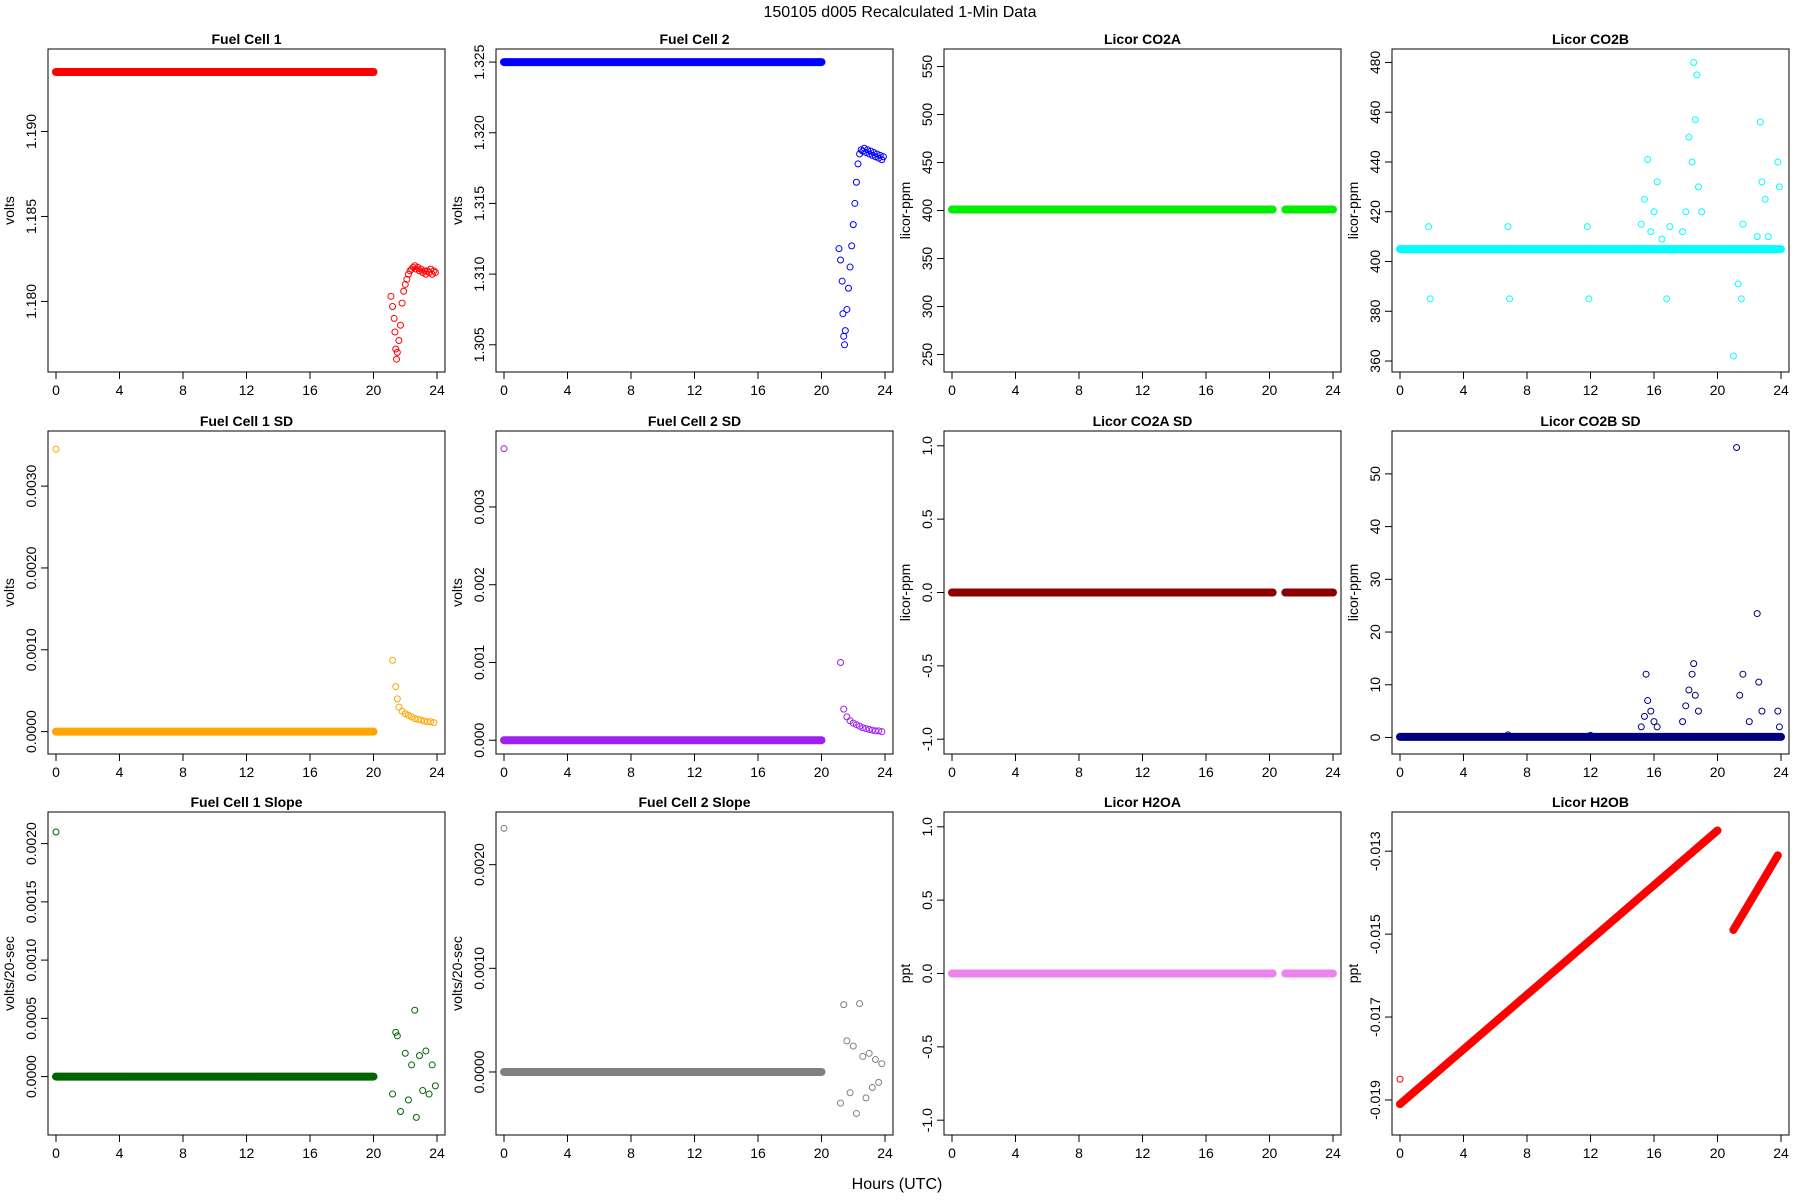  What do you see at coordinates (1375, 1100) in the screenshot?
I see `y-tick-label: -0.019` at bounding box center [1375, 1100].